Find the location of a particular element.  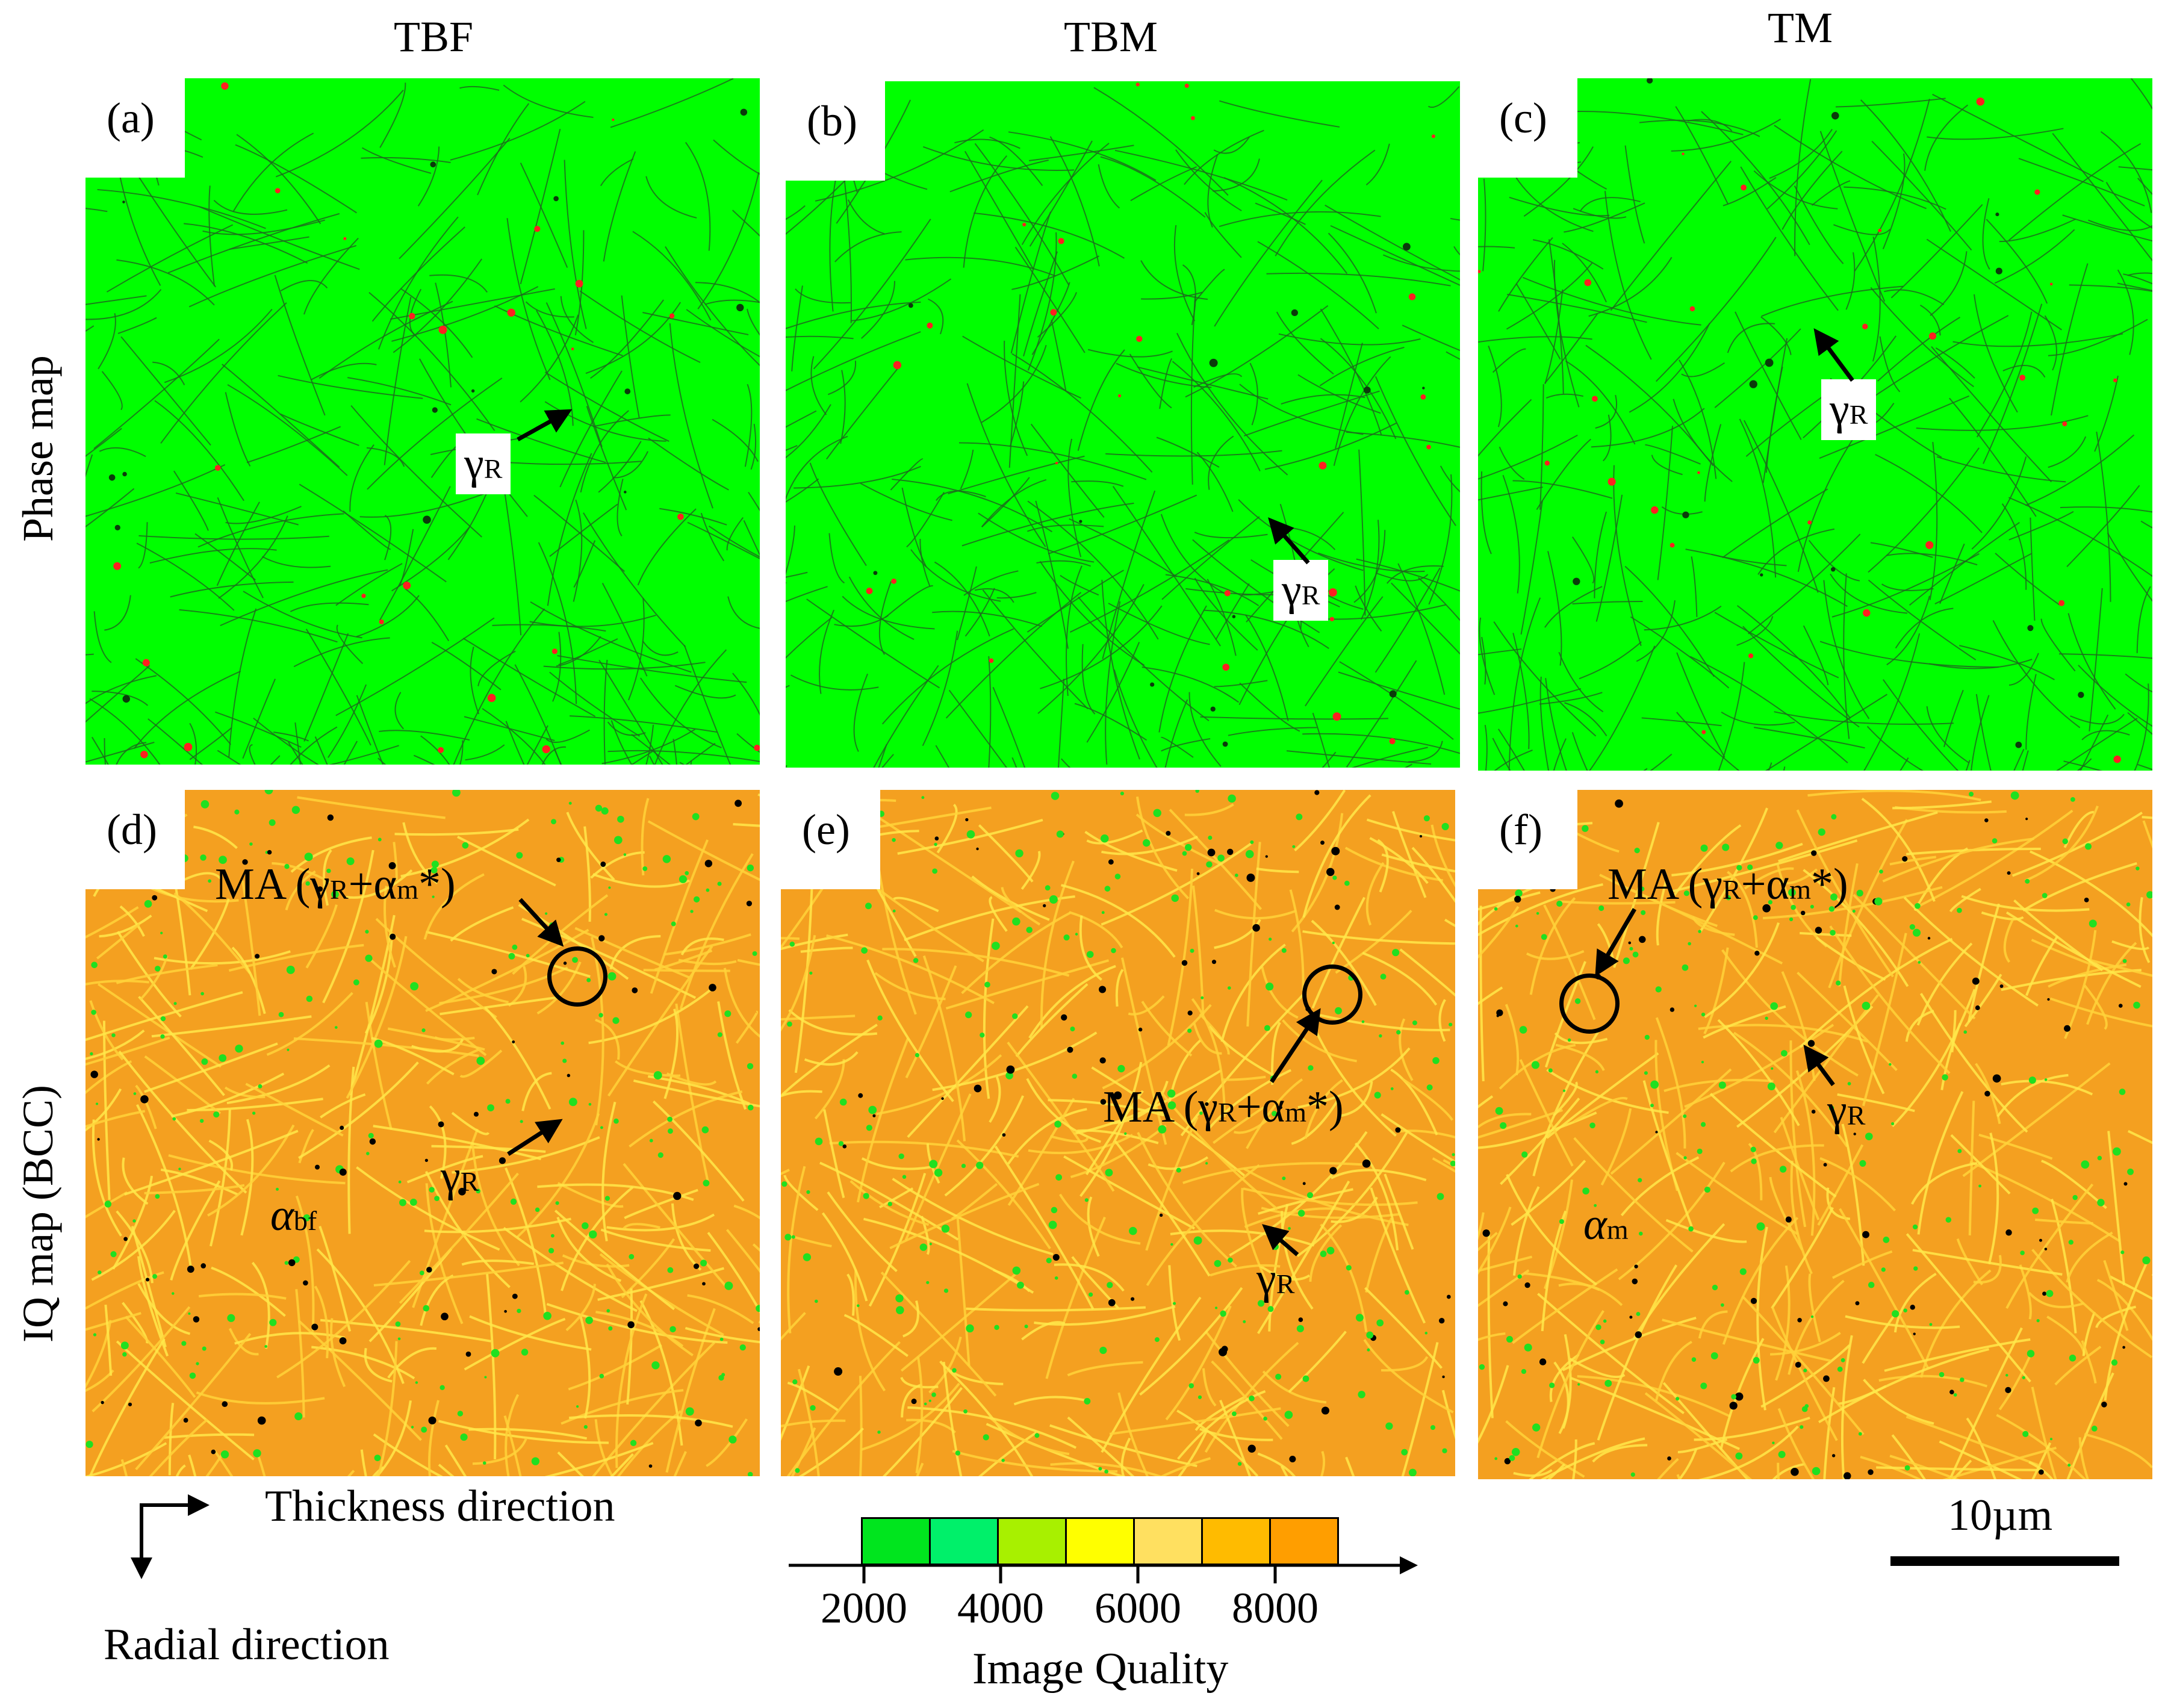

alpha-bf-annotation: αbf is located at coordinates (293, 1215).